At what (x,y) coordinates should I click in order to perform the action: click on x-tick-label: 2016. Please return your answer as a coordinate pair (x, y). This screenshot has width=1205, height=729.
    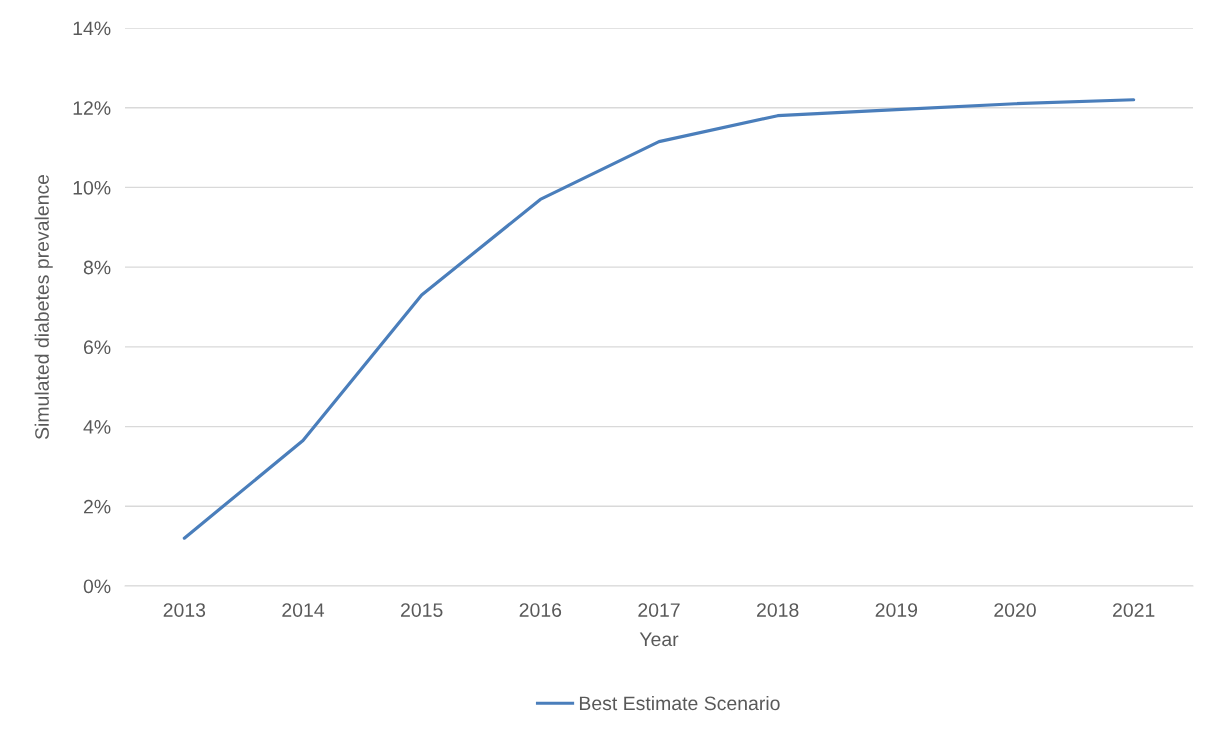
    Looking at the image, I should click on (540, 610).